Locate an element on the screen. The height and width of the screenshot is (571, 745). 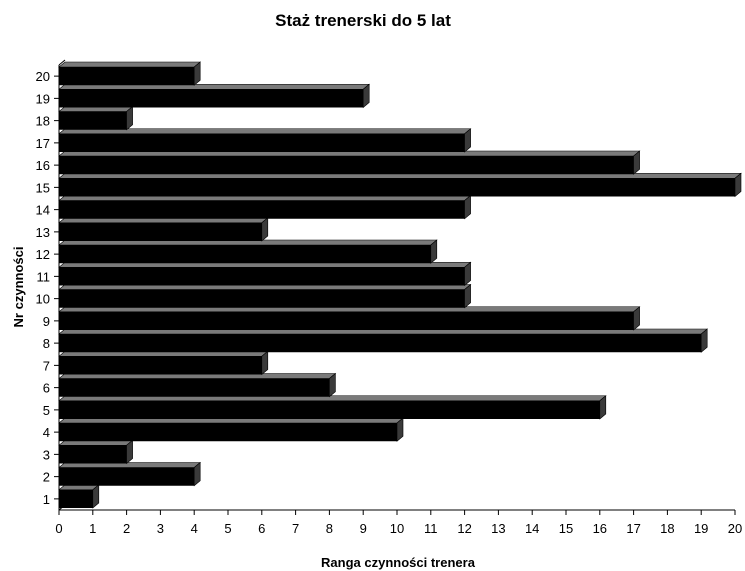
y-tick-label: 11 is located at coordinates (44, 276).